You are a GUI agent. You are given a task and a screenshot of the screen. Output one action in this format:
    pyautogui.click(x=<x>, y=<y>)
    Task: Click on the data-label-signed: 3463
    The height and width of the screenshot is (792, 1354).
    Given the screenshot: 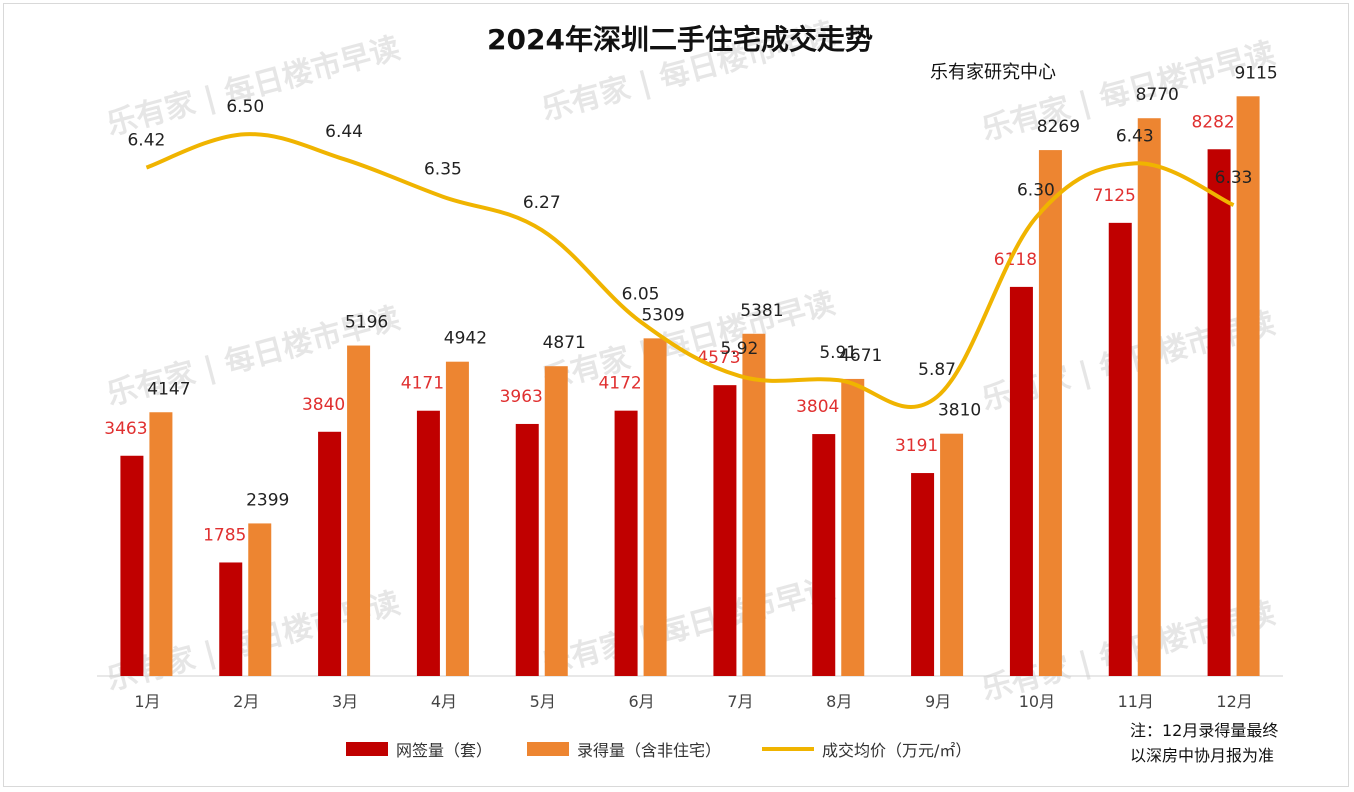 What is the action you would take?
    pyautogui.click(x=125, y=429)
    